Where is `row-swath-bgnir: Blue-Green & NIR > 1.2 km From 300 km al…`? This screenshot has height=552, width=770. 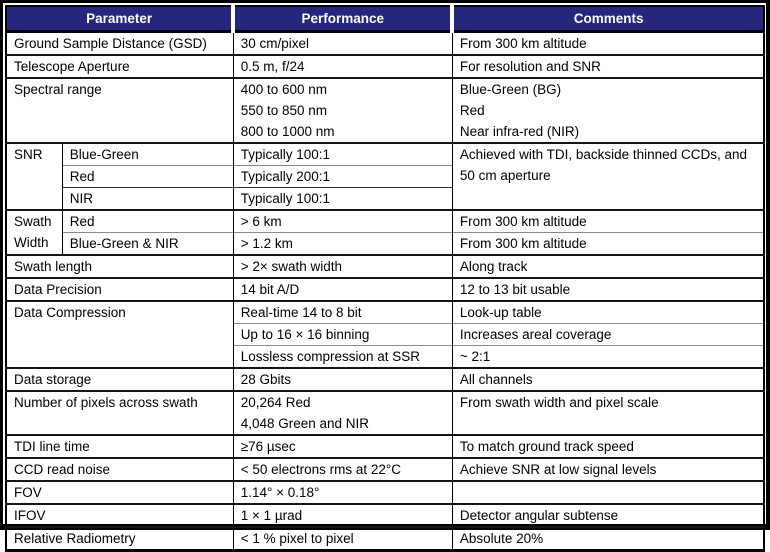 row-swath-bgnir: Blue-Green & NIR > 1.2 km From 300 km al… is located at coordinates (385, 243).